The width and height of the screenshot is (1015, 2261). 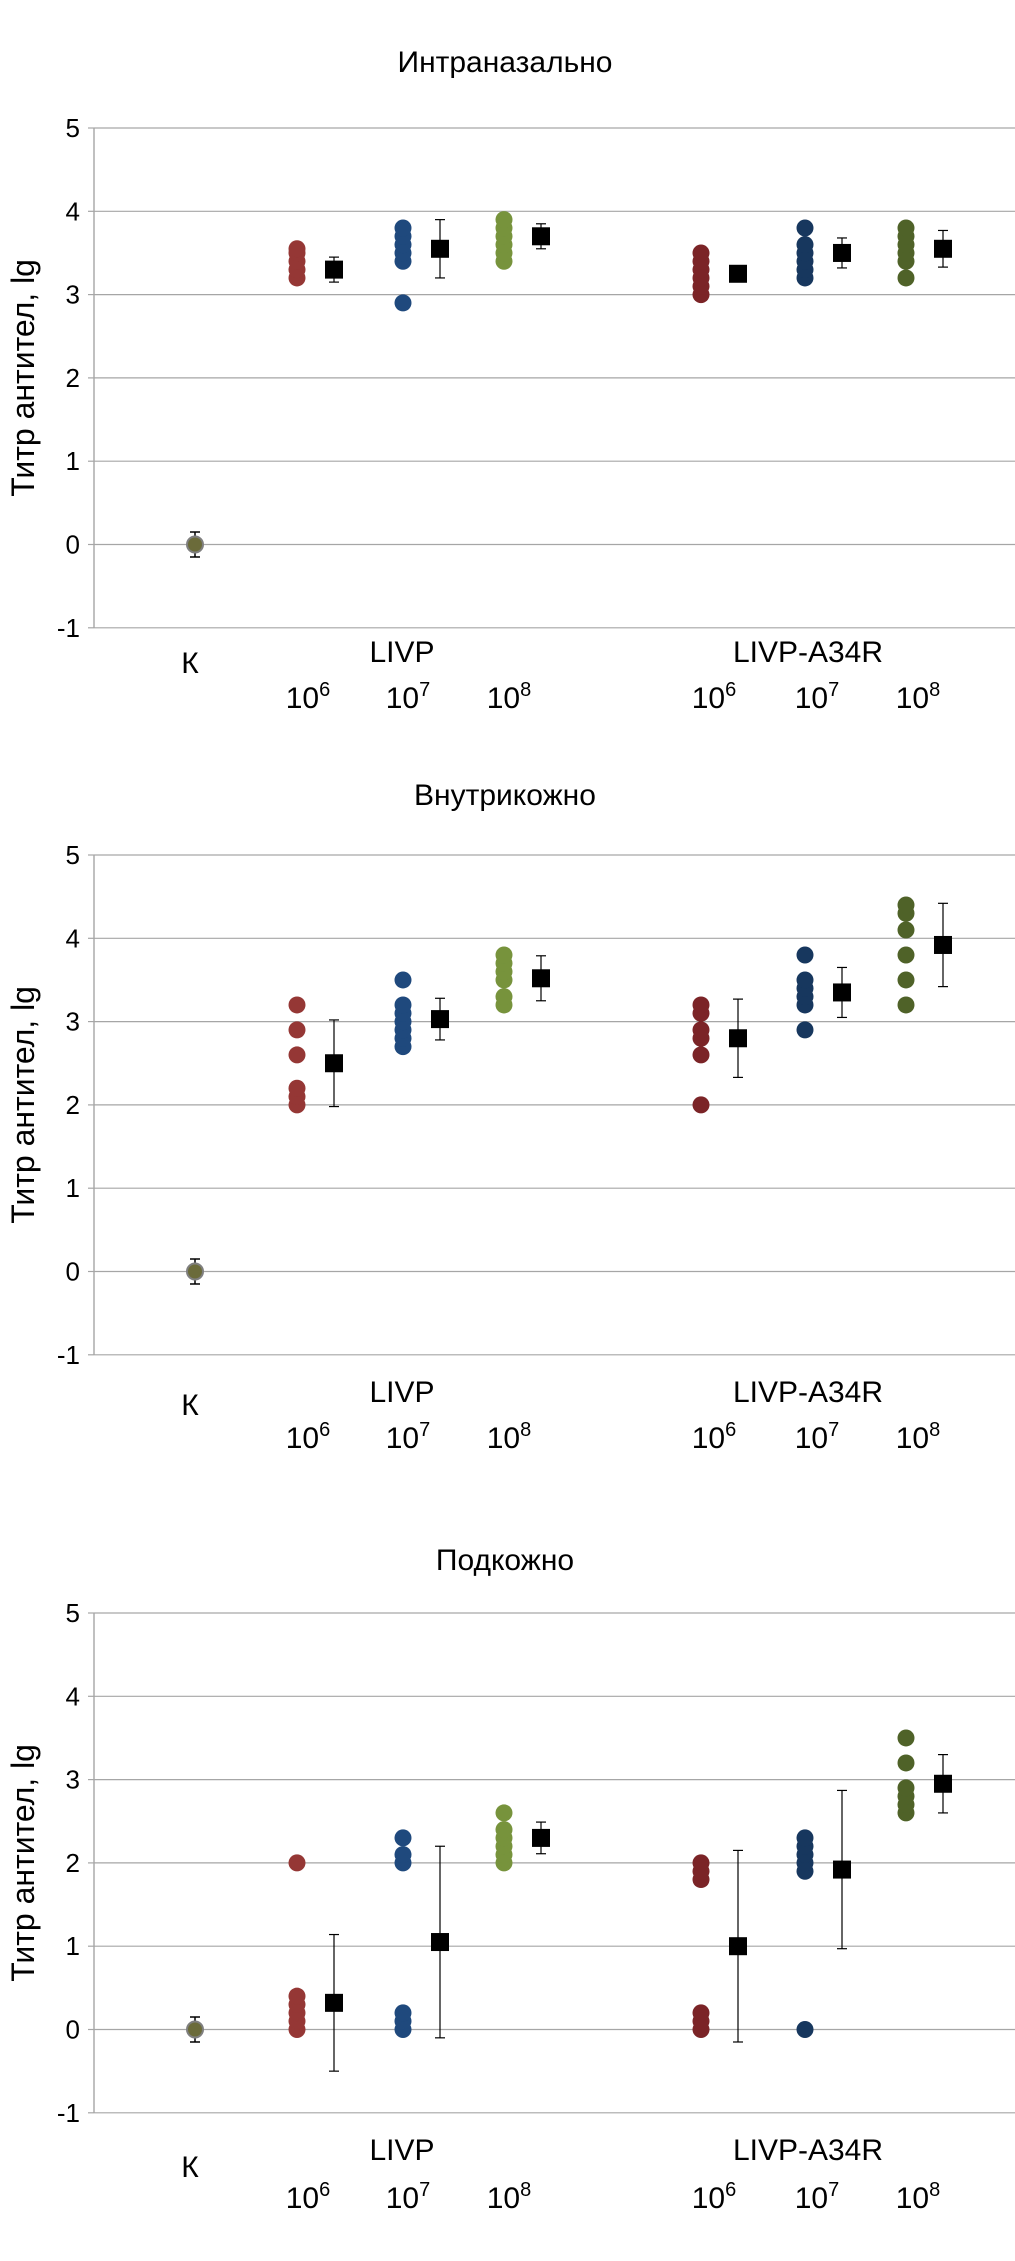 What do you see at coordinates (505, 795) in the screenshot?
I see `chart-title: Внутрикожно` at bounding box center [505, 795].